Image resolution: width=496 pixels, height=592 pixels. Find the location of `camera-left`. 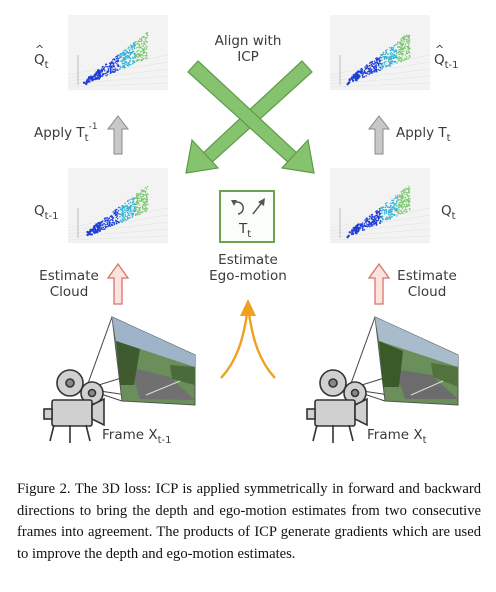

camera-left is located at coordinates (119, 379).